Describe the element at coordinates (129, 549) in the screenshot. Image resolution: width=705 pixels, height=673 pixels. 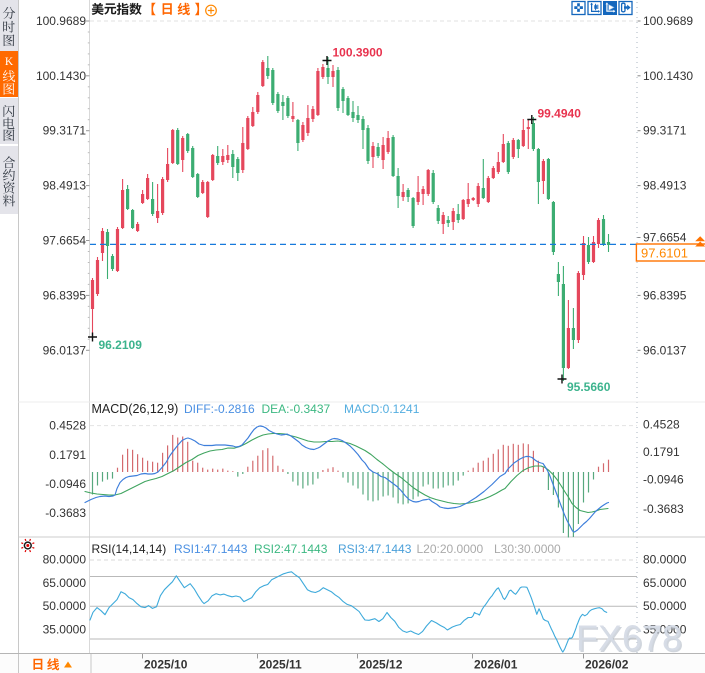
I see `svg-text: RSI(14,14,14)` at that location.